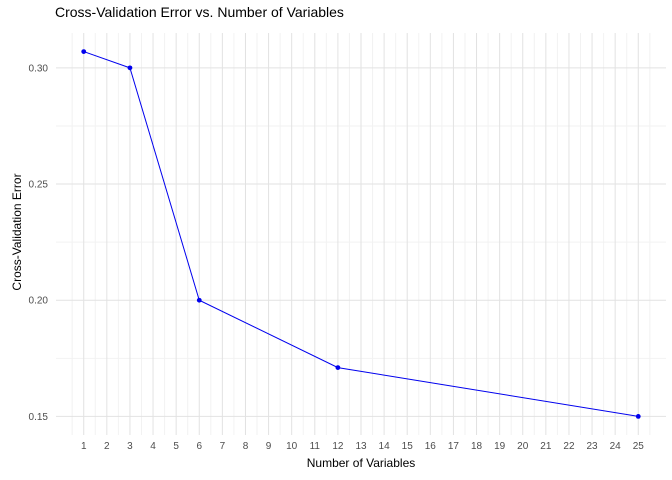 The image size is (672, 480). Describe the element at coordinates (269, 446) in the screenshot. I see `x-tick-label: 9` at that location.